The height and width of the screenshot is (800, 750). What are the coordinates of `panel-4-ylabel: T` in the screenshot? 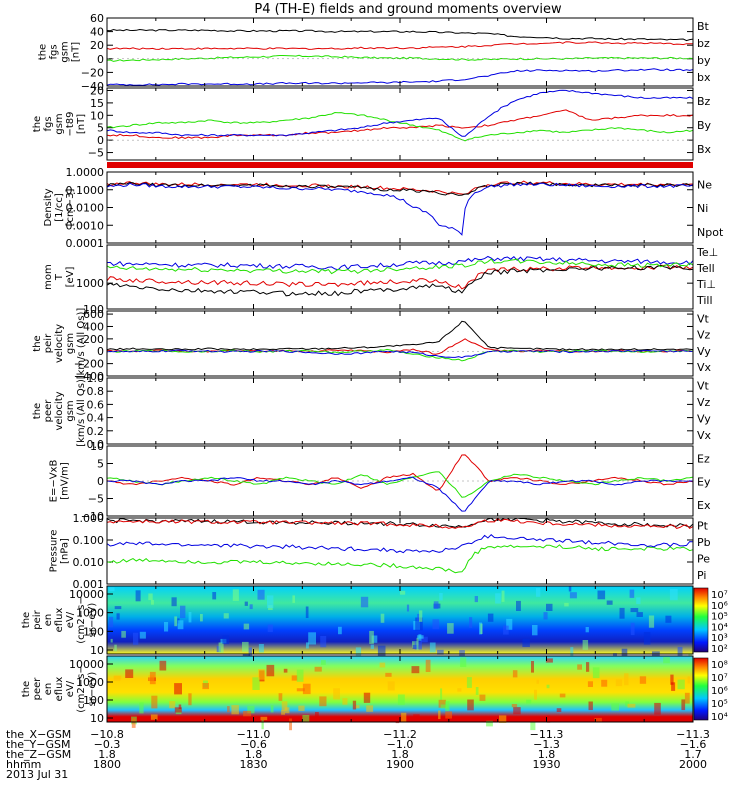 It's located at (59, 277).